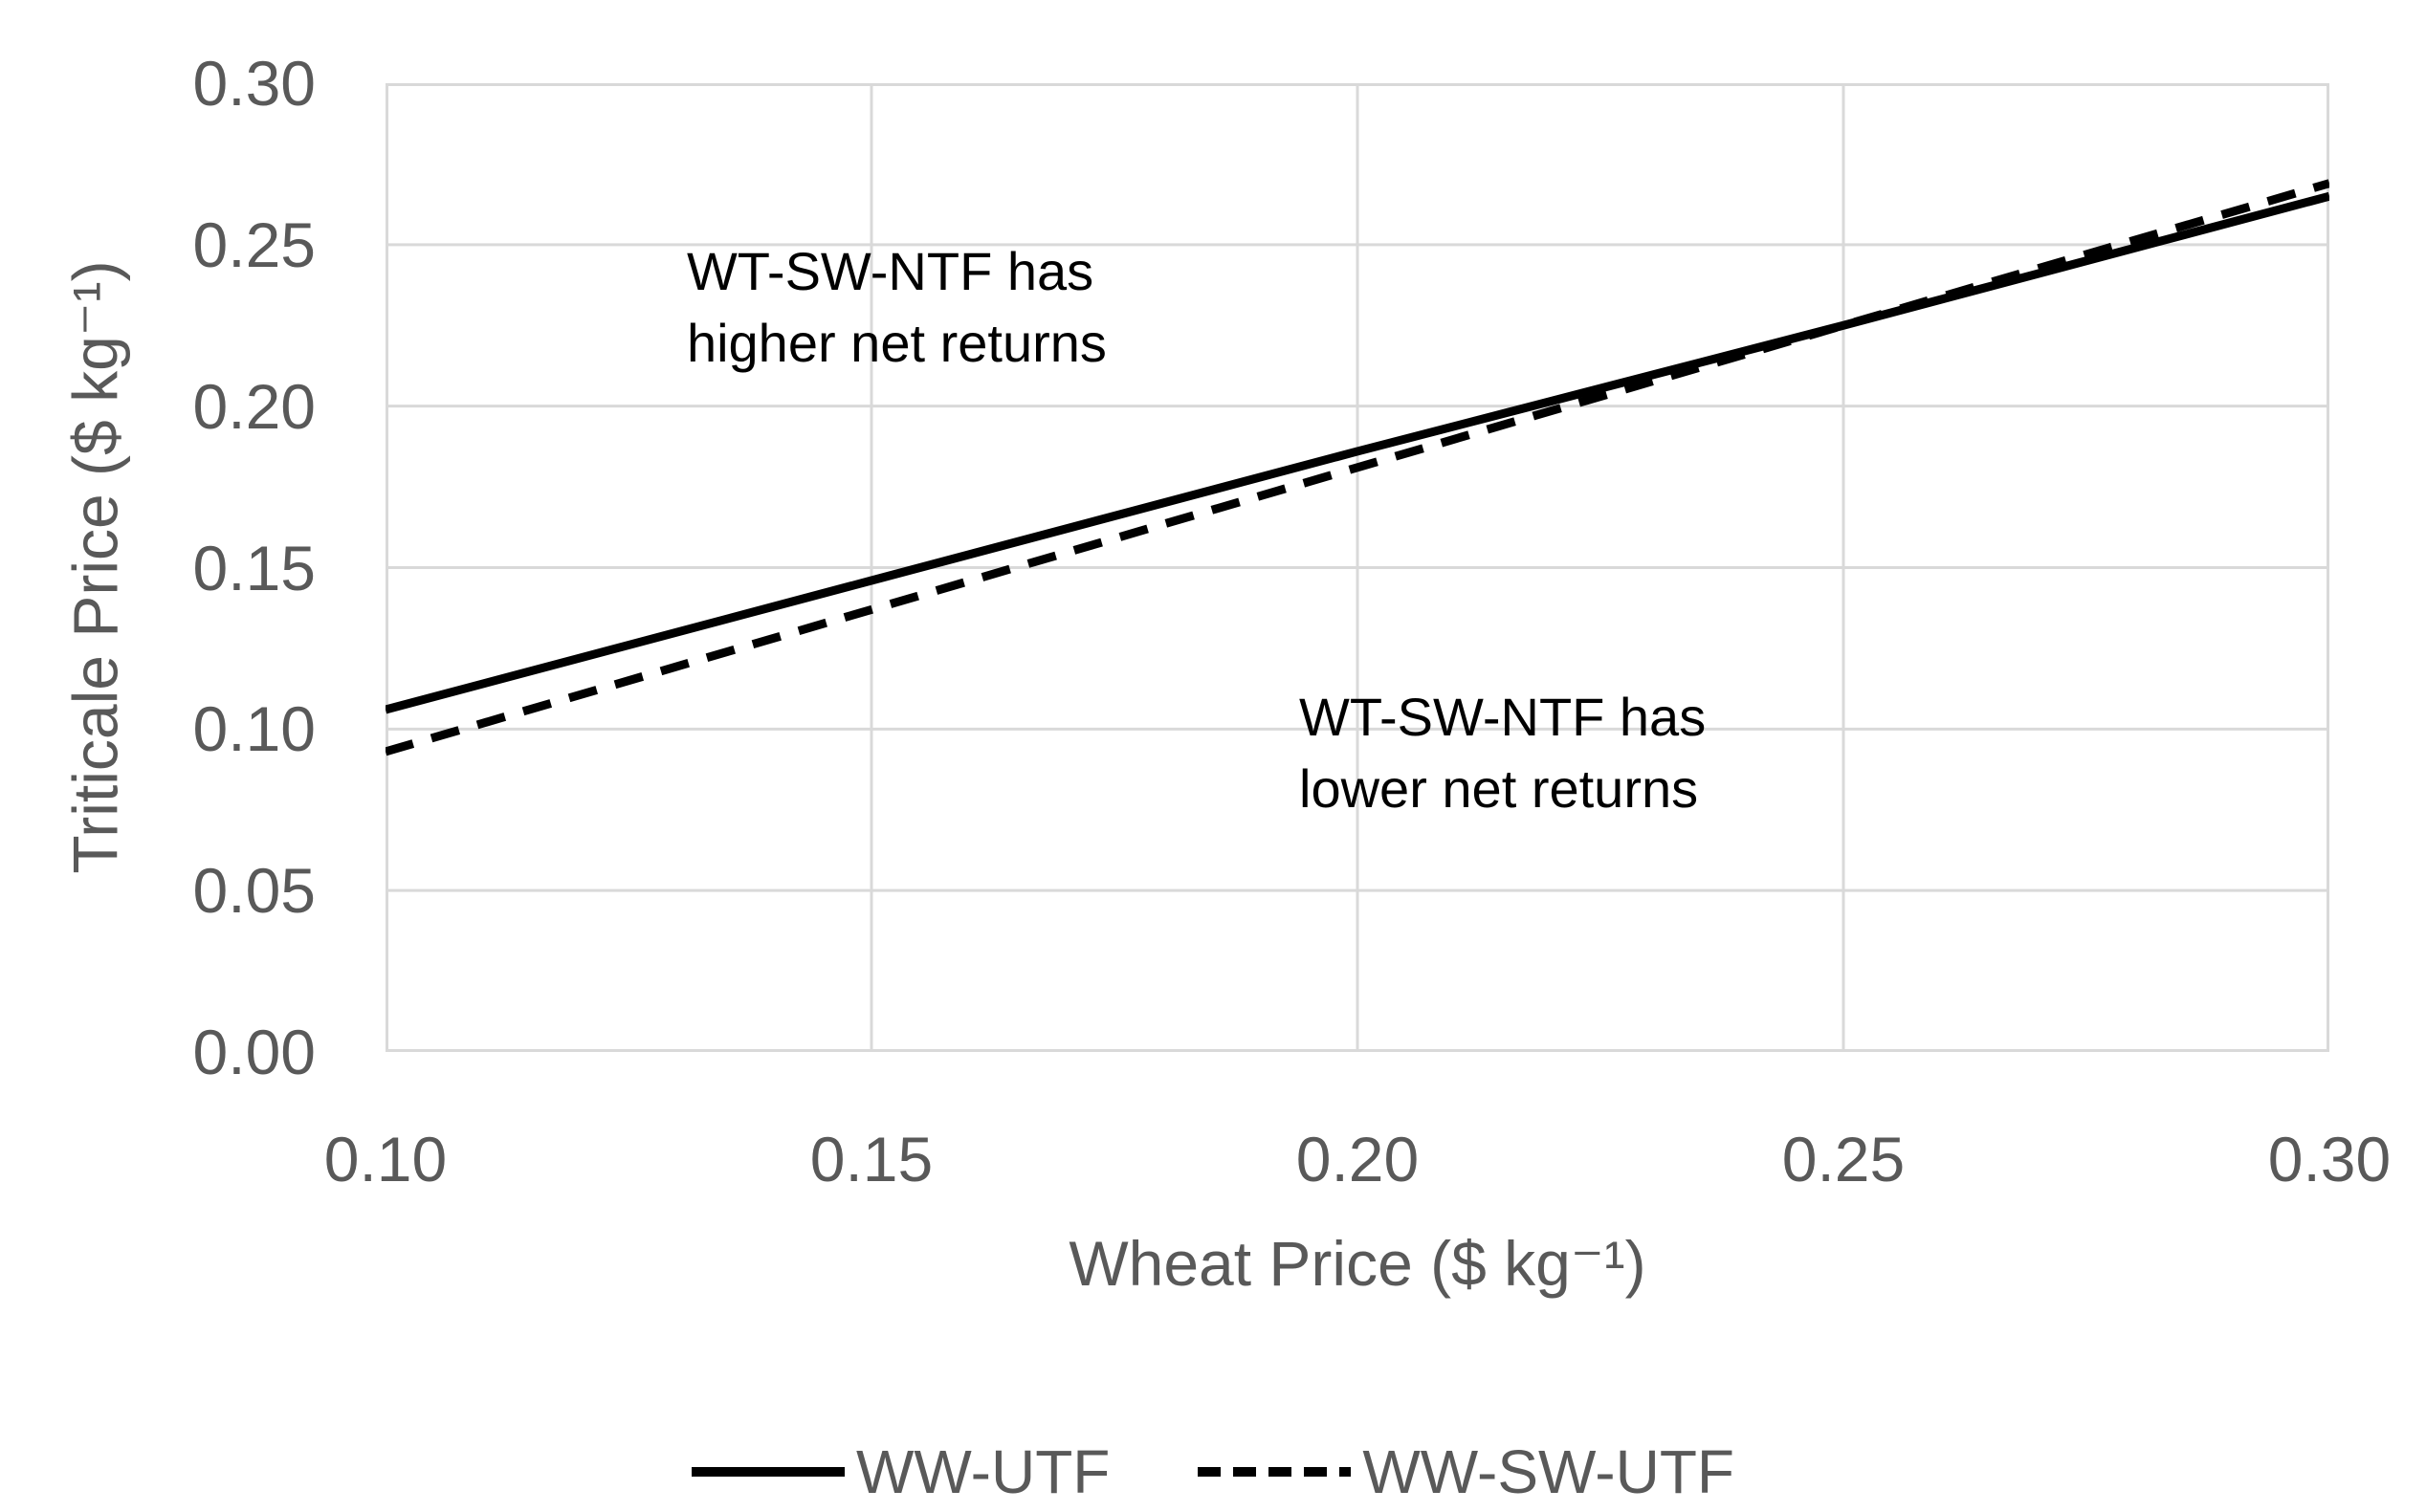 Image resolution: width=2426 pixels, height=1512 pixels. I want to click on annotation-line: lower net returns, so click(1499, 788).